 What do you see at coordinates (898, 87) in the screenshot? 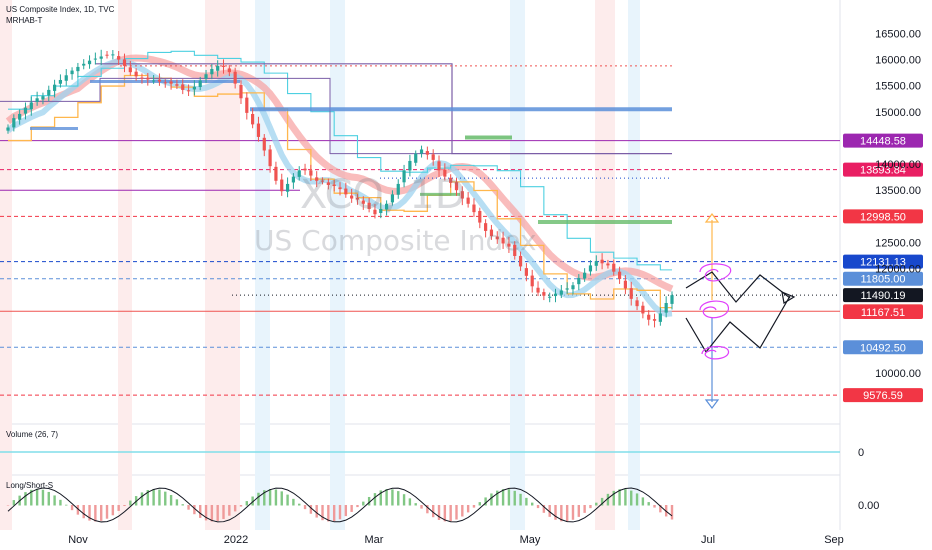
I see `y-tick-label: 15500.00` at bounding box center [898, 87].